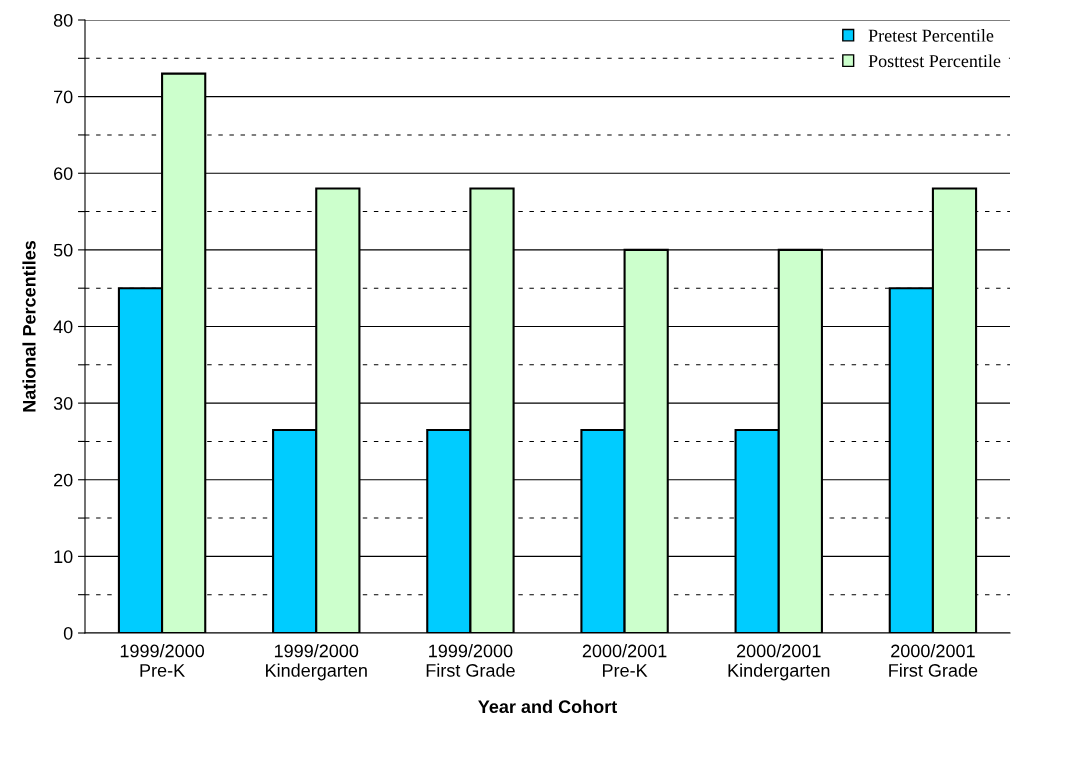 The image size is (1070, 757). Describe the element at coordinates (63, 173) in the screenshot. I see `y-tick-label: 60` at that location.